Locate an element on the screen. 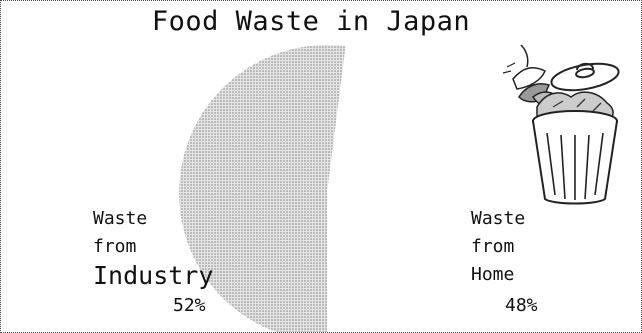 The width and height of the screenshot is (642, 333). slice-value-industry: 52% is located at coordinates (189, 305).